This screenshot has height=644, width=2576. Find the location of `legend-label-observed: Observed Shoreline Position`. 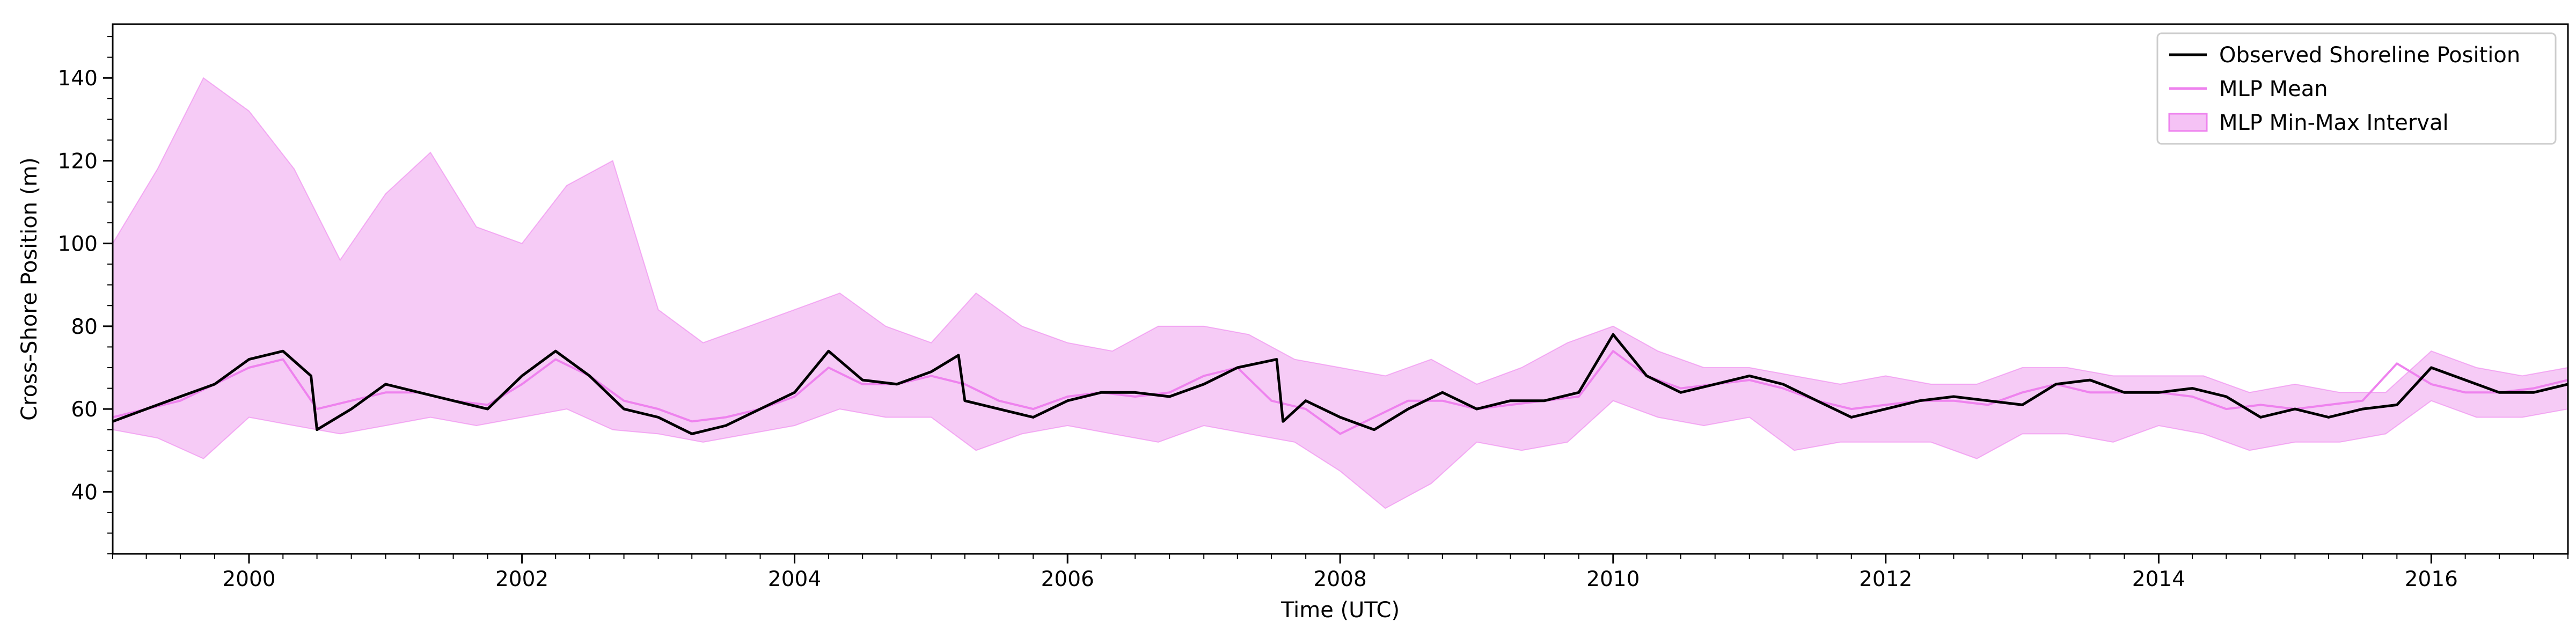

legend-label-observed: Observed Shoreline Position is located at coordinates (2369, 55).